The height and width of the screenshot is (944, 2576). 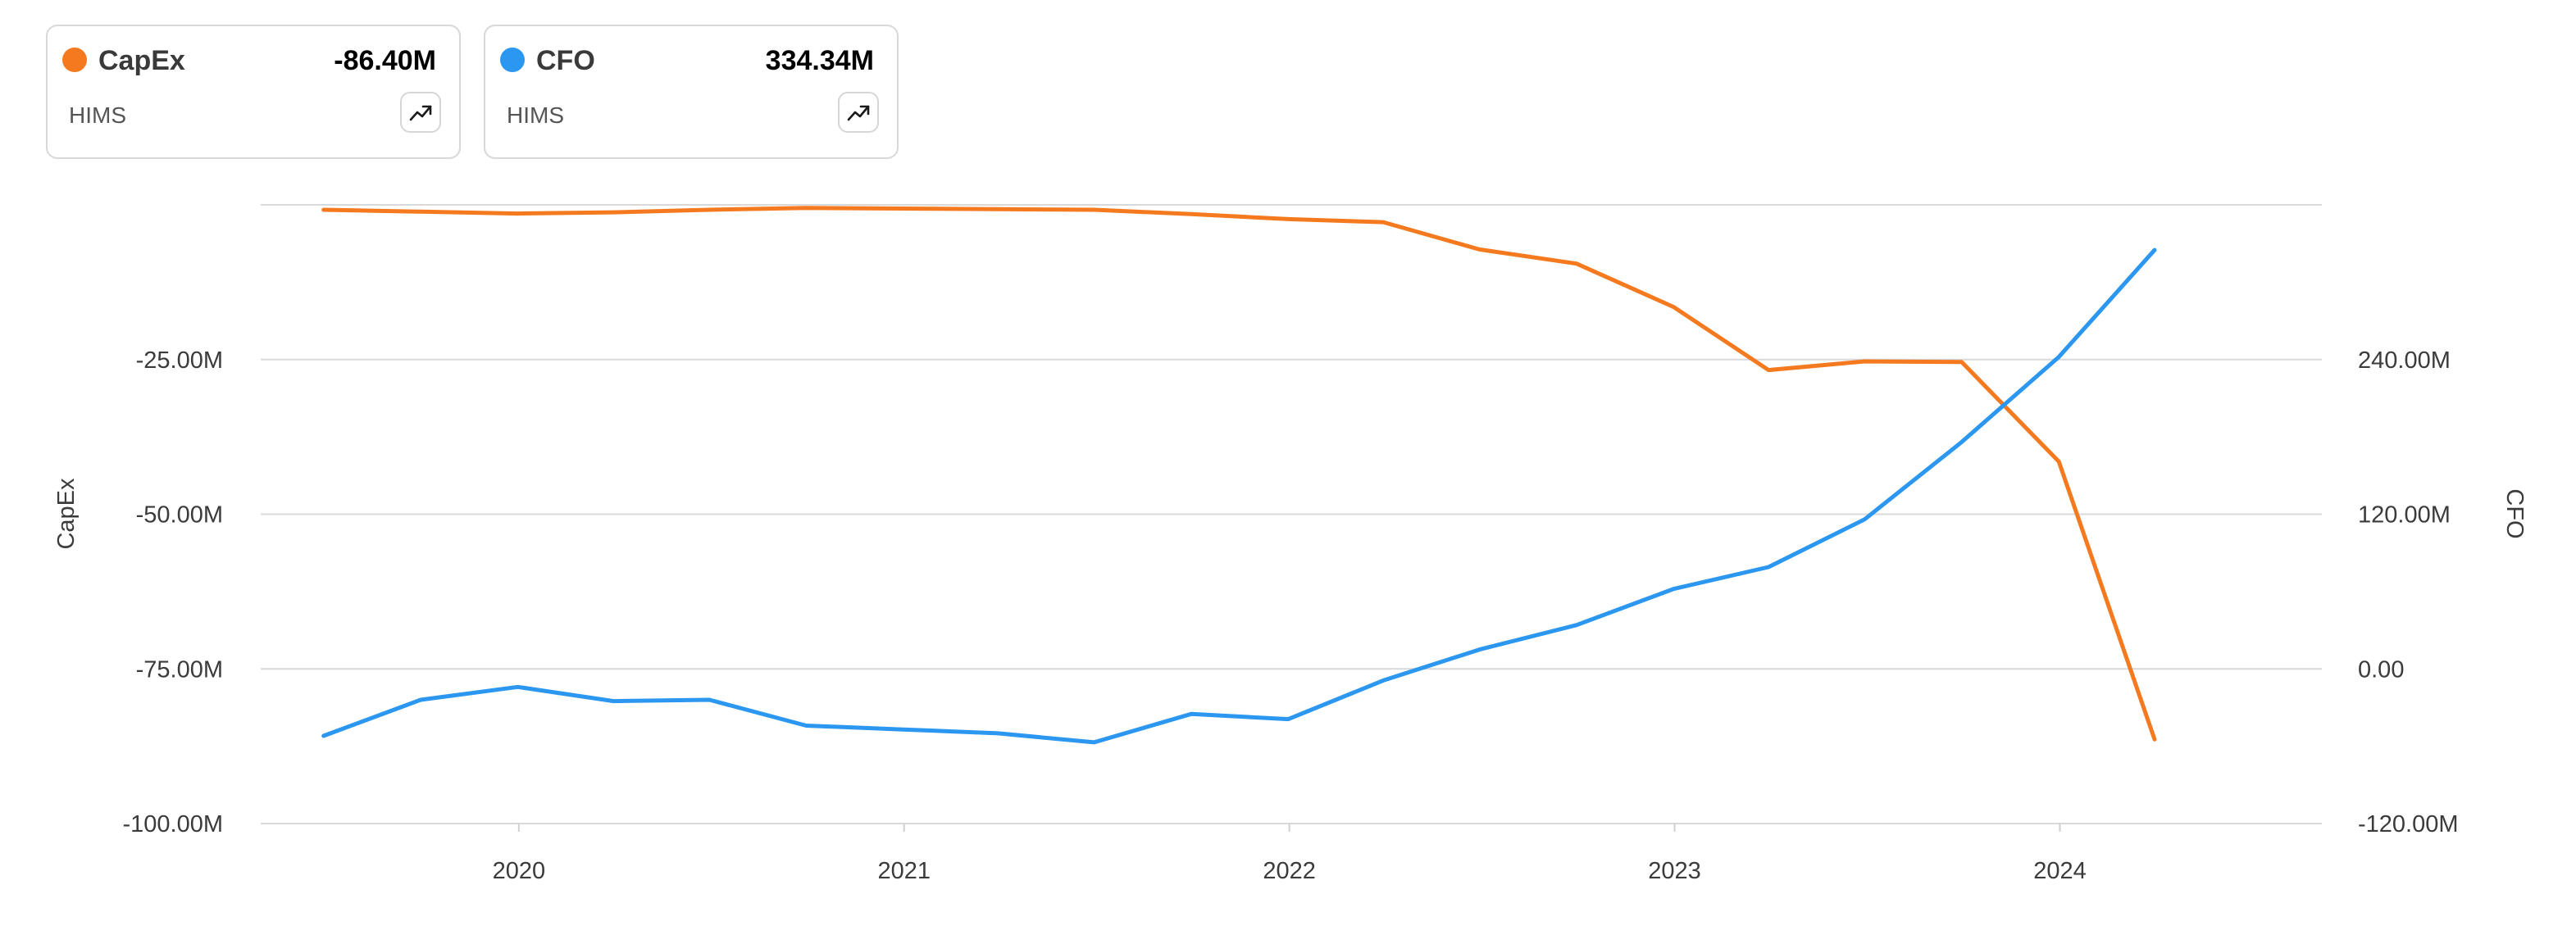 I want to click on x-tick-label: 2022, so click(x=1289, y=871).